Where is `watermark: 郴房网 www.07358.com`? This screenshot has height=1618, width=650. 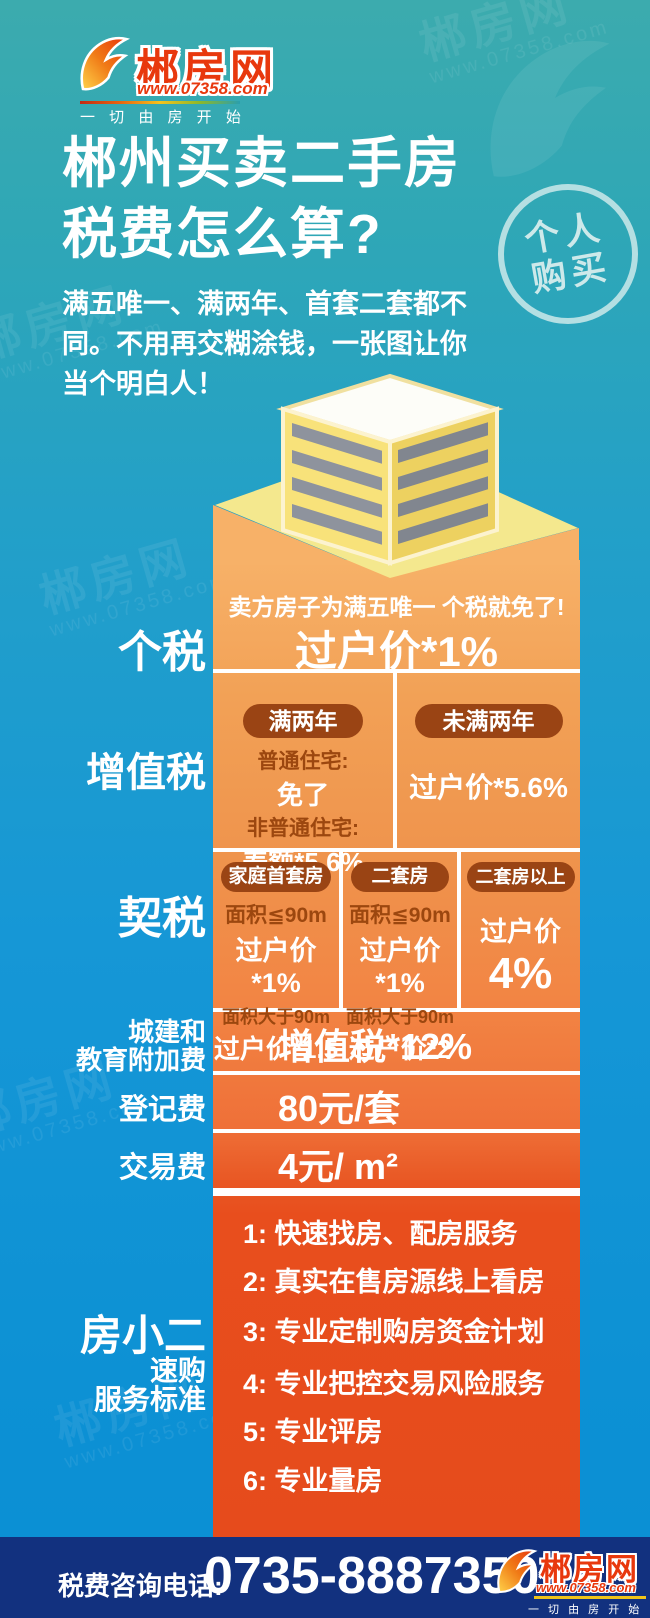
watermark: 郴房网 www.07358.com is located at coordinates (512, 44).